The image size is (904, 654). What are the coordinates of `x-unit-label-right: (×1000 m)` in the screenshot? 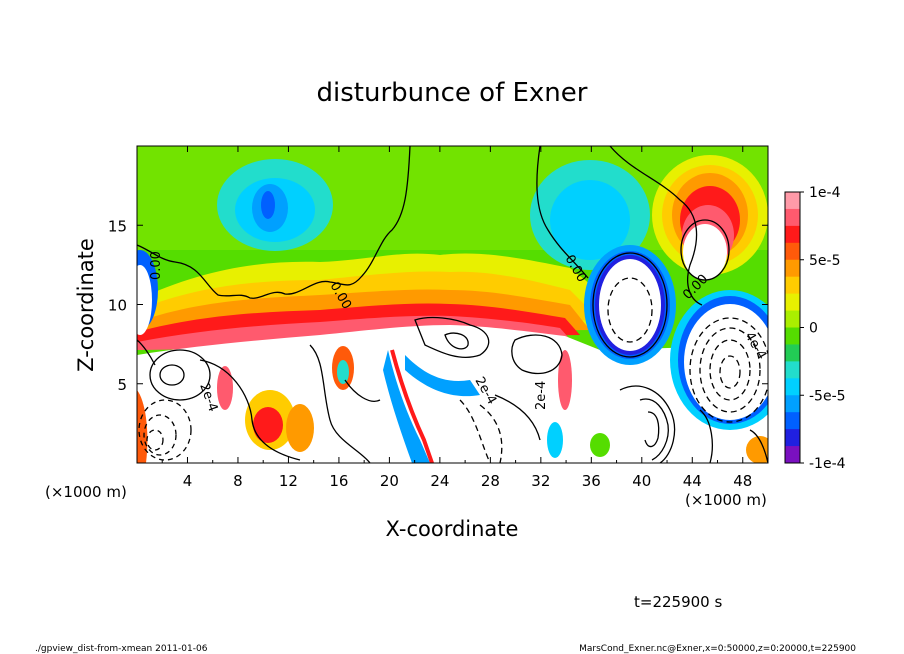 It's located at (726, 500).